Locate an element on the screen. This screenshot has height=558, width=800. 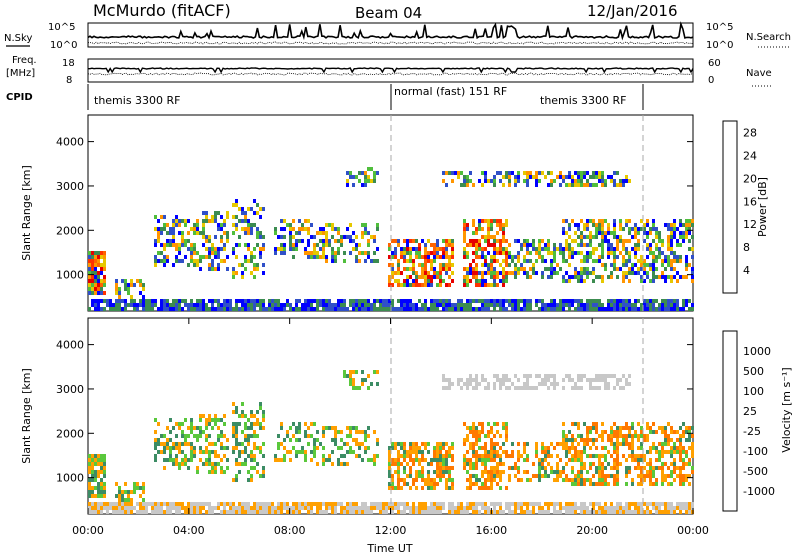
nsearch-label: N.Search is located at coordinates (768, 37).